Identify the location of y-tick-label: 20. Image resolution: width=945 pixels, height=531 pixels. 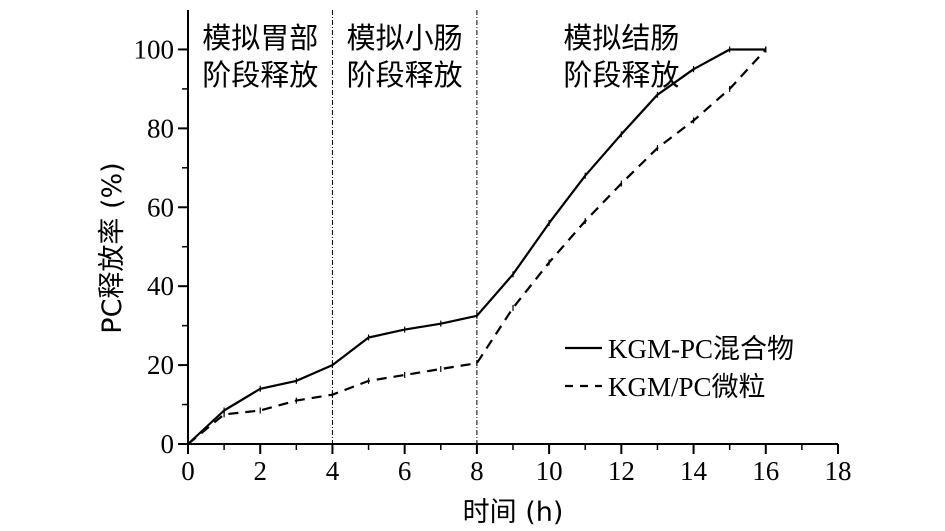
(160, 365).